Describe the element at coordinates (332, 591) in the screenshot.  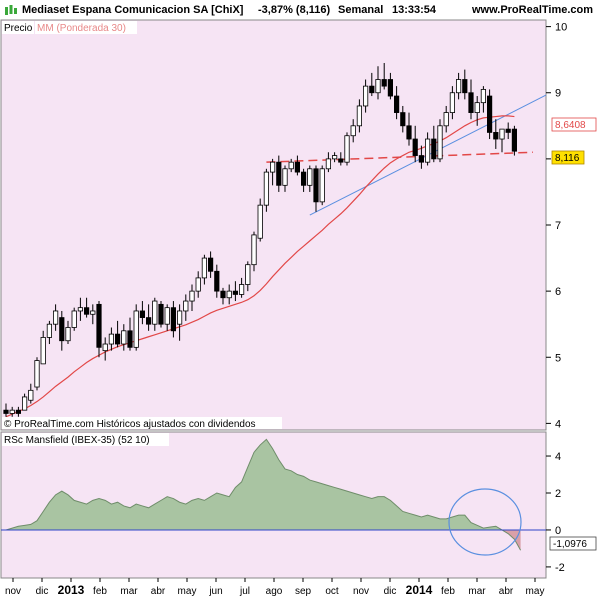
I see `x-tick-label: oct` at that location.